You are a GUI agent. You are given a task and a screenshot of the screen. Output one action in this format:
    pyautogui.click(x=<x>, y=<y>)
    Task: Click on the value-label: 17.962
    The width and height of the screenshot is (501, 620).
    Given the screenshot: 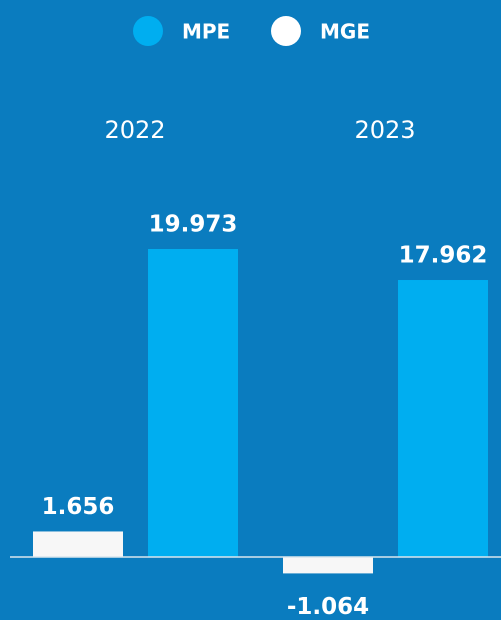 What is the action you would take?
    pyautogui.click(x=443, y=256)
    